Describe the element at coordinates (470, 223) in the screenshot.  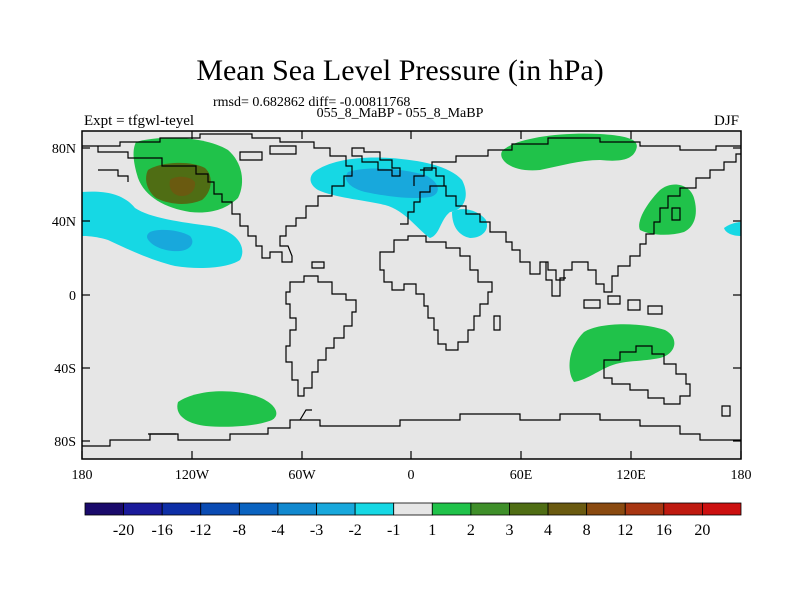
I see `anomaly-negative-mediterranean` at that location.